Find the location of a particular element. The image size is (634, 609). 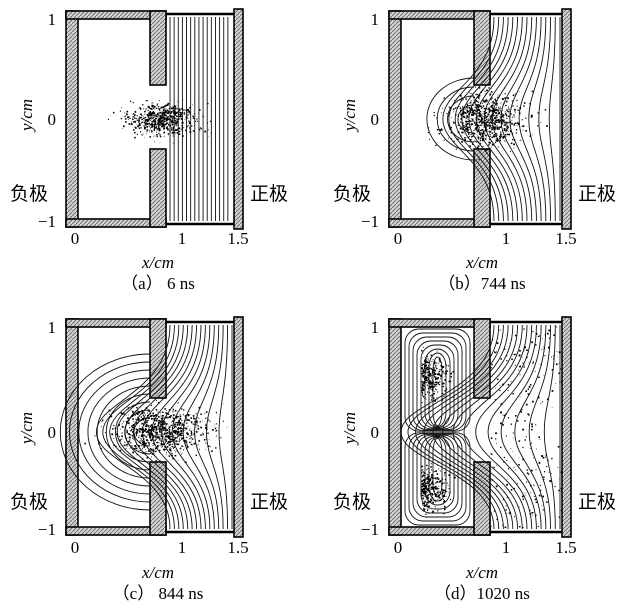

field-lines is located at coordinates (493, 119).